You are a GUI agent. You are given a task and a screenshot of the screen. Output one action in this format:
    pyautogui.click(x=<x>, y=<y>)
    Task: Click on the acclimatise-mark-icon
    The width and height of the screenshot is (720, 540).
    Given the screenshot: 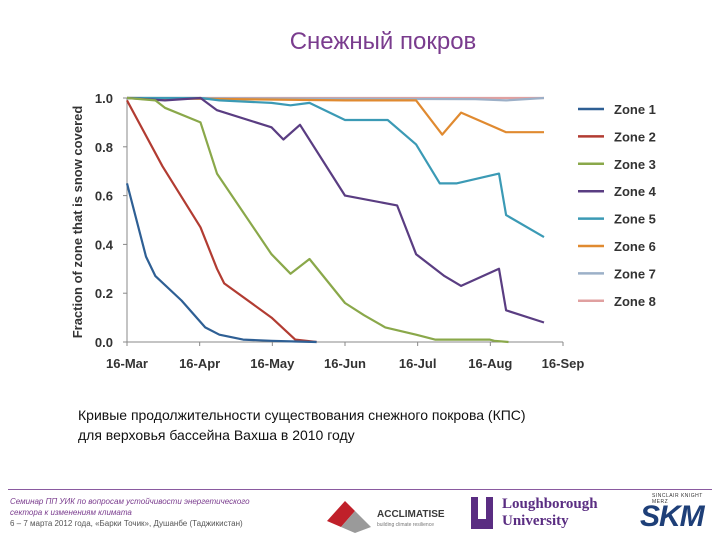 What is the action you would take?
    pyautogui.click(x=349, y=517)
    